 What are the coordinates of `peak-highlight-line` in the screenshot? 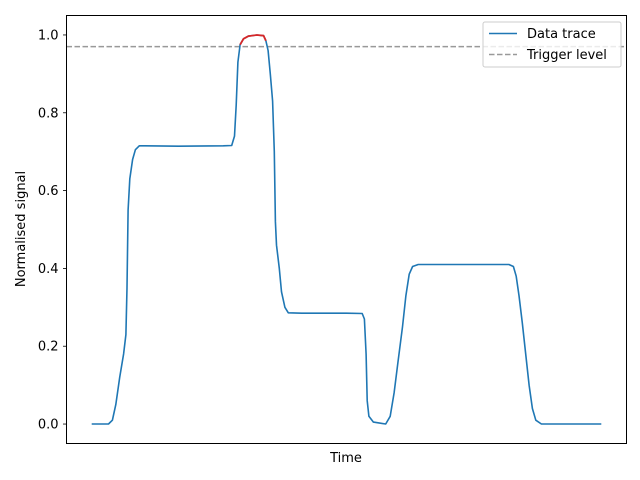 It's located at (253, 40).